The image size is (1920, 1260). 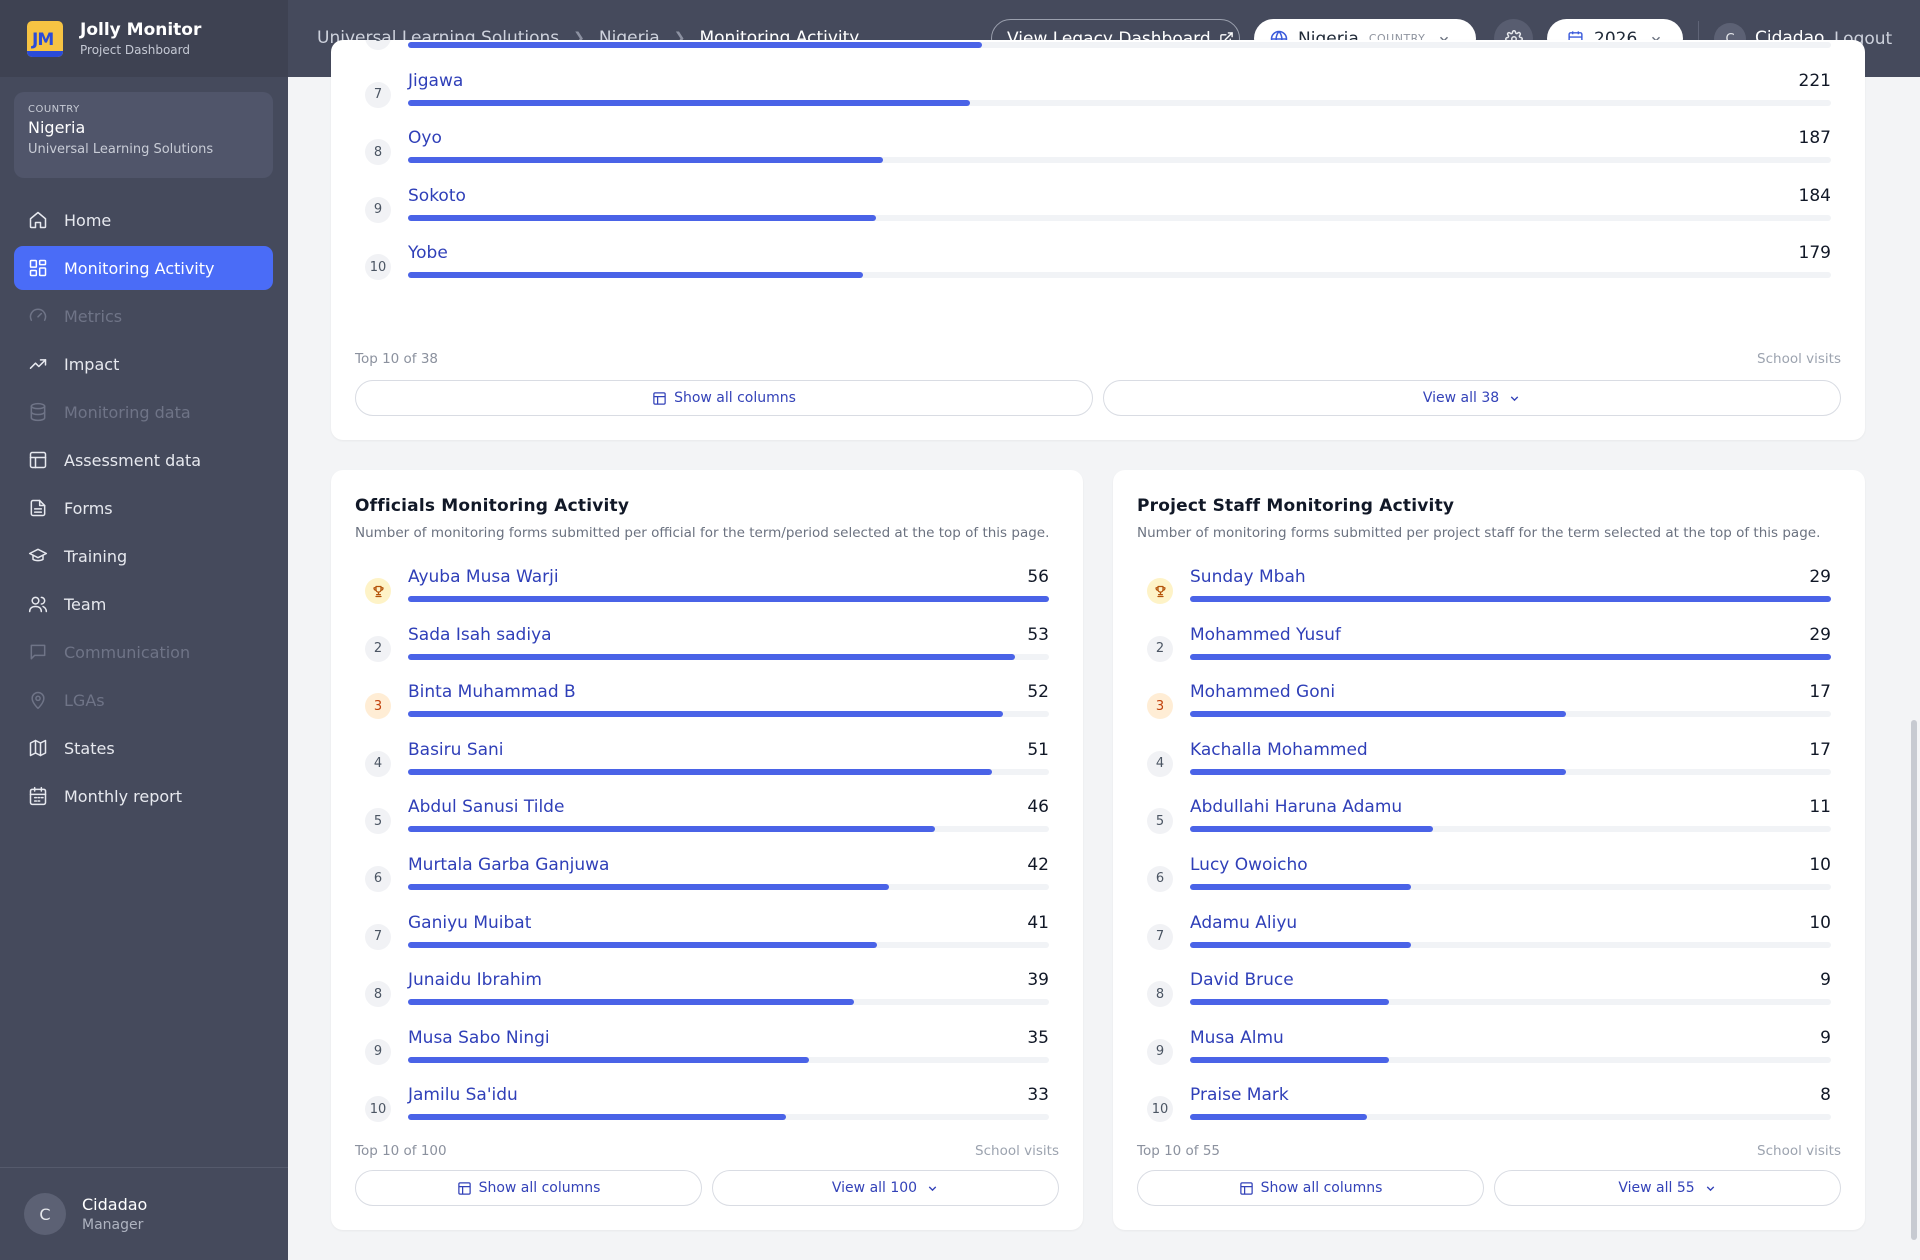 What do you see at coordinates (1098, 215) in the screenshot?
I see `ranking-row: 9 Sokoto 184` at bounding box center [1098, 215].